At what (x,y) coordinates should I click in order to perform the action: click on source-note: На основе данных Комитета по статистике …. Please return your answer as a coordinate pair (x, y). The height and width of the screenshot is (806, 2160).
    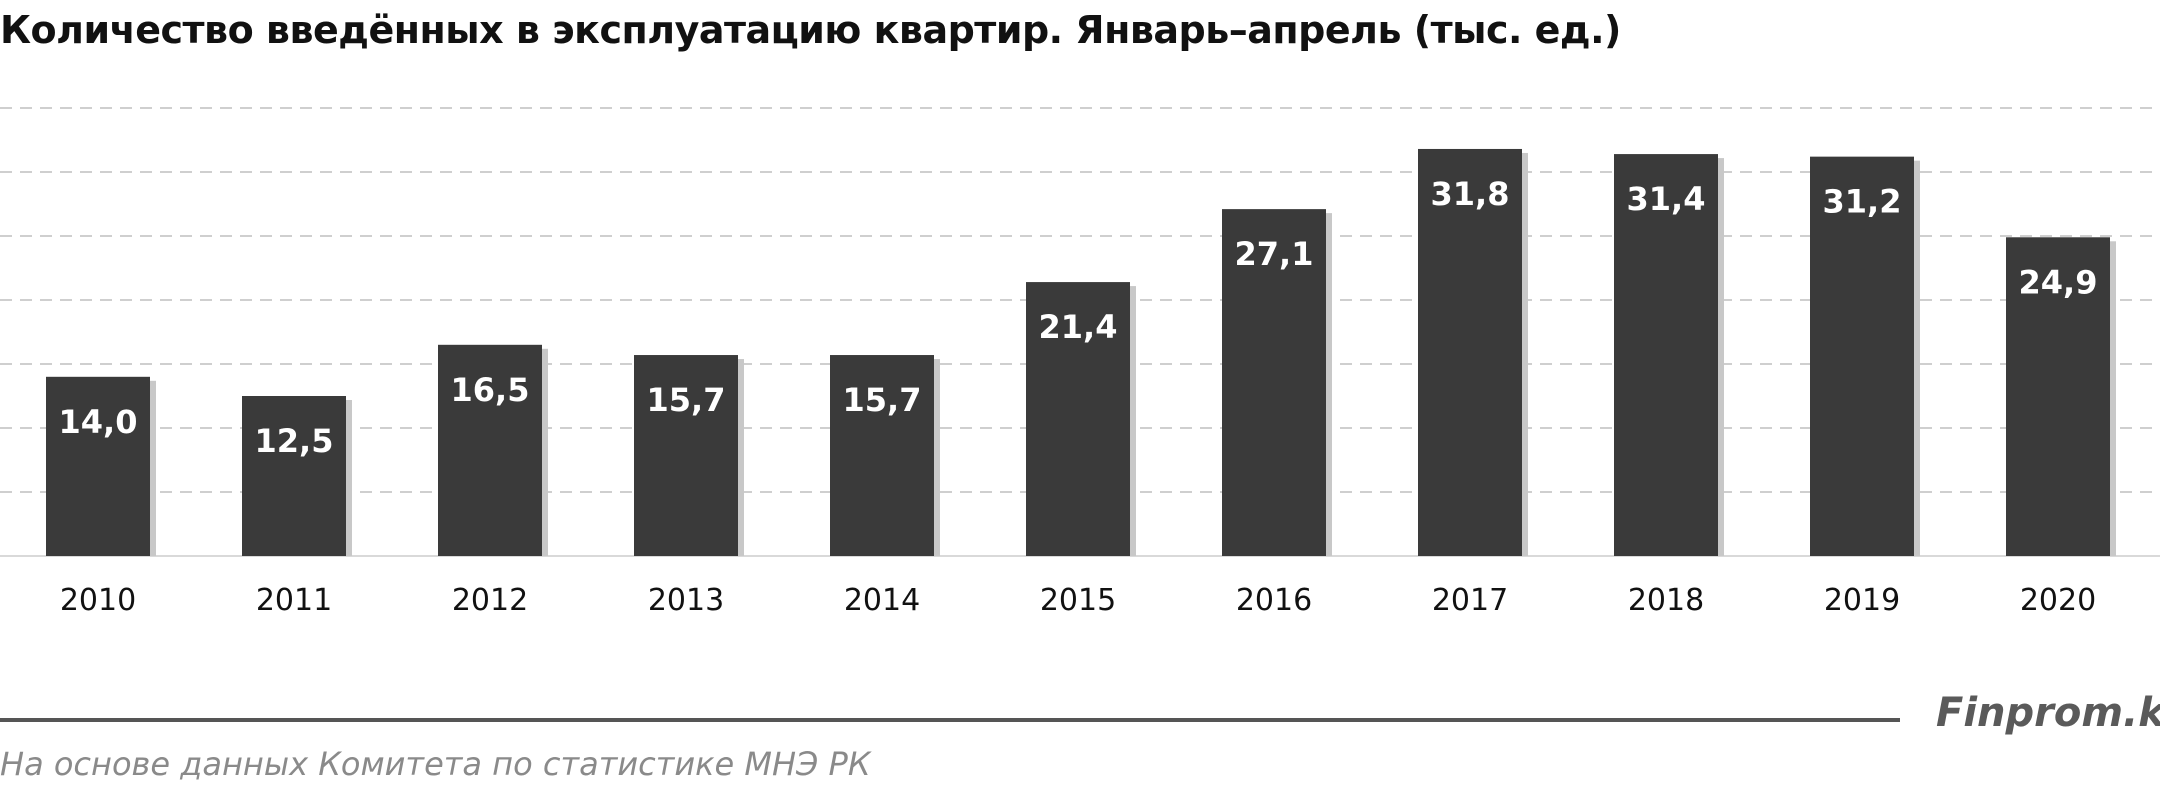
    Looking at the image, I should click on (435, 764).